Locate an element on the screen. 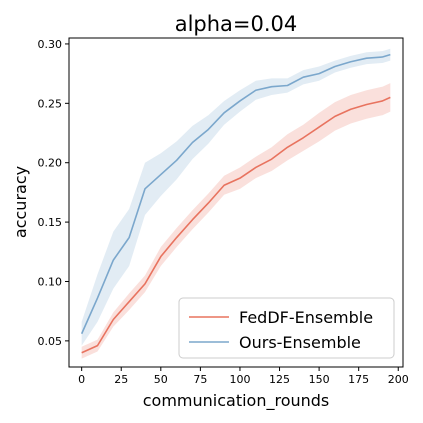 Image resolution: width=423 pixels, height=423 pixels. x-tick-label: 0 is located at coordinates (81, 379).